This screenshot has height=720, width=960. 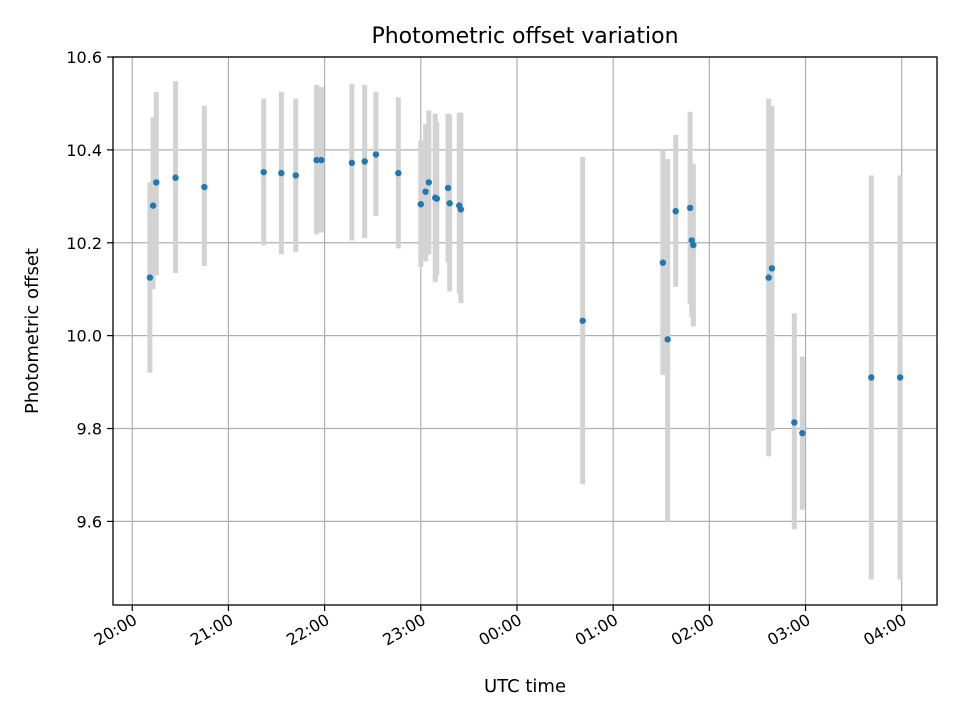 What do you see at coordinates (307, 630) in the screenshot?
I see `x-tick-label: 22:00` at bounding box center [307, 630].